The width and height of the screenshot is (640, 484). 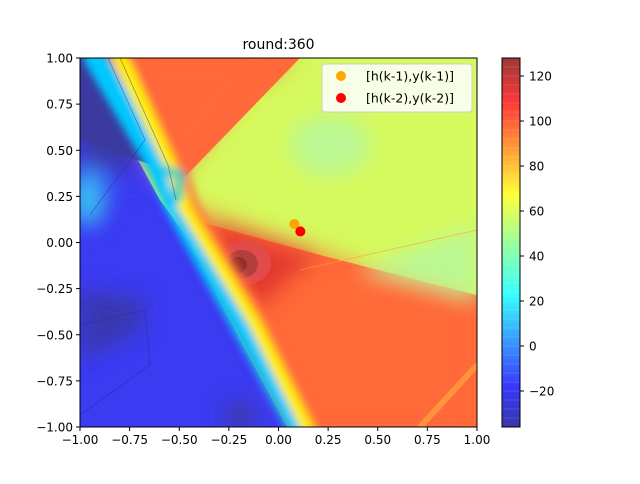 I want to click on x-tick-label: −0.50, so click(x=179, y=440).